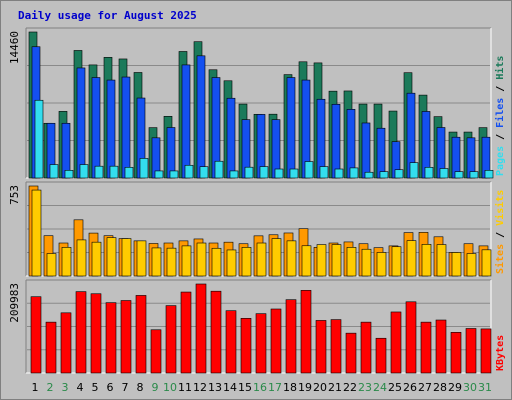  I want to click on sites-visits-legend: Sites / Visits, so click(500, 232).